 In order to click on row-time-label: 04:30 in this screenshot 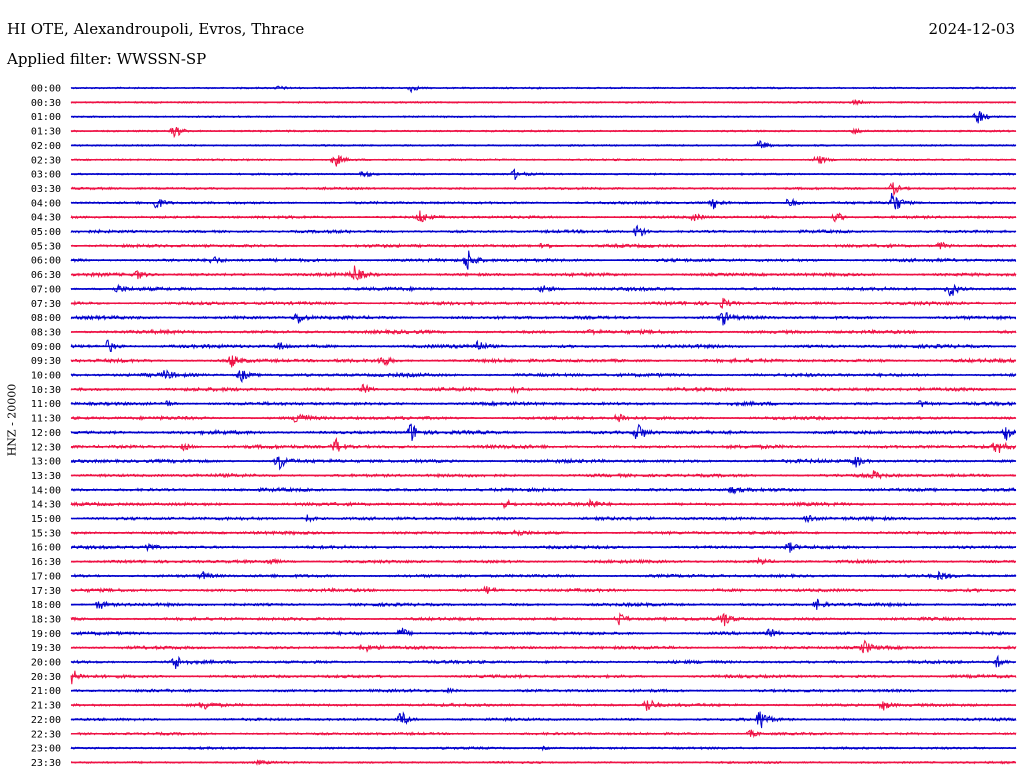, I will do `click(46, 218)`.